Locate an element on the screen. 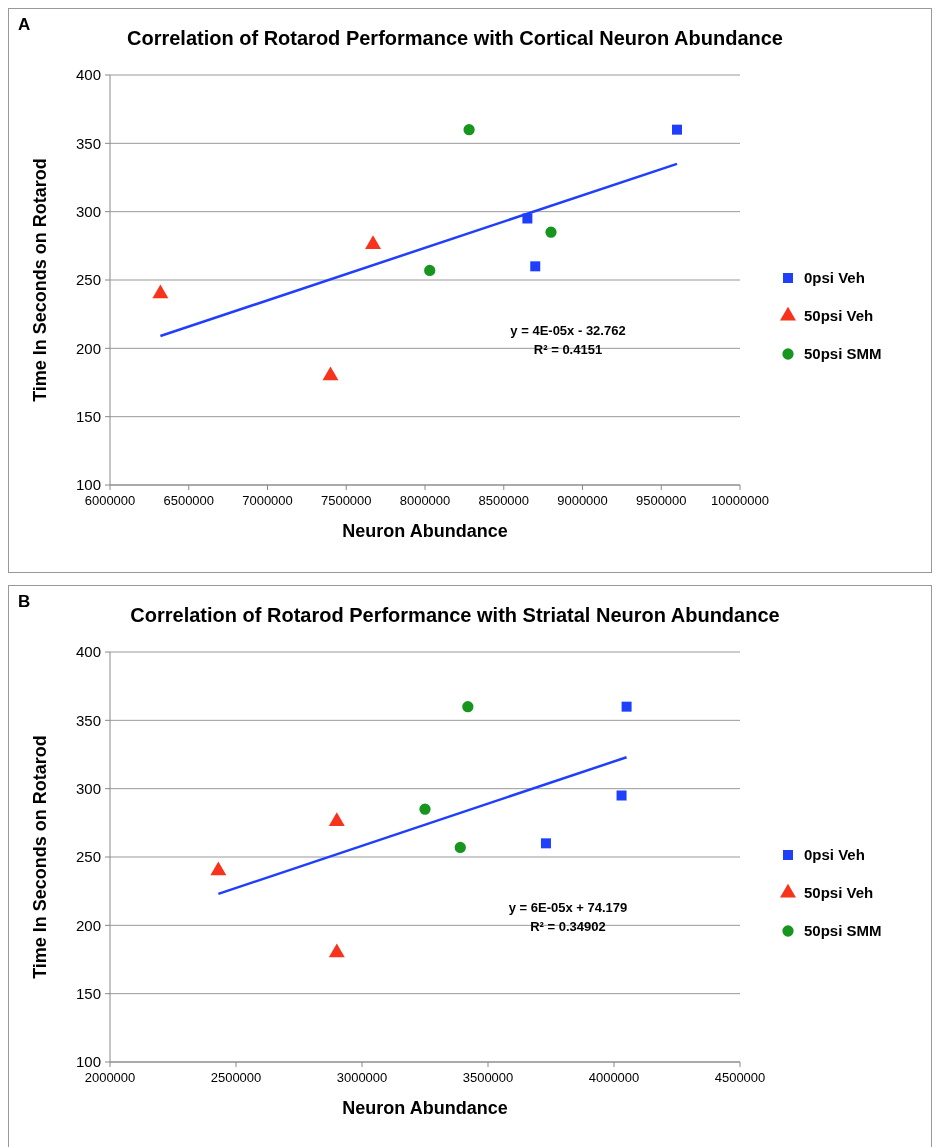 This screenshot has width=940, height=1147. x-tick-label: 8500000 is located at coordinates (504, 500).